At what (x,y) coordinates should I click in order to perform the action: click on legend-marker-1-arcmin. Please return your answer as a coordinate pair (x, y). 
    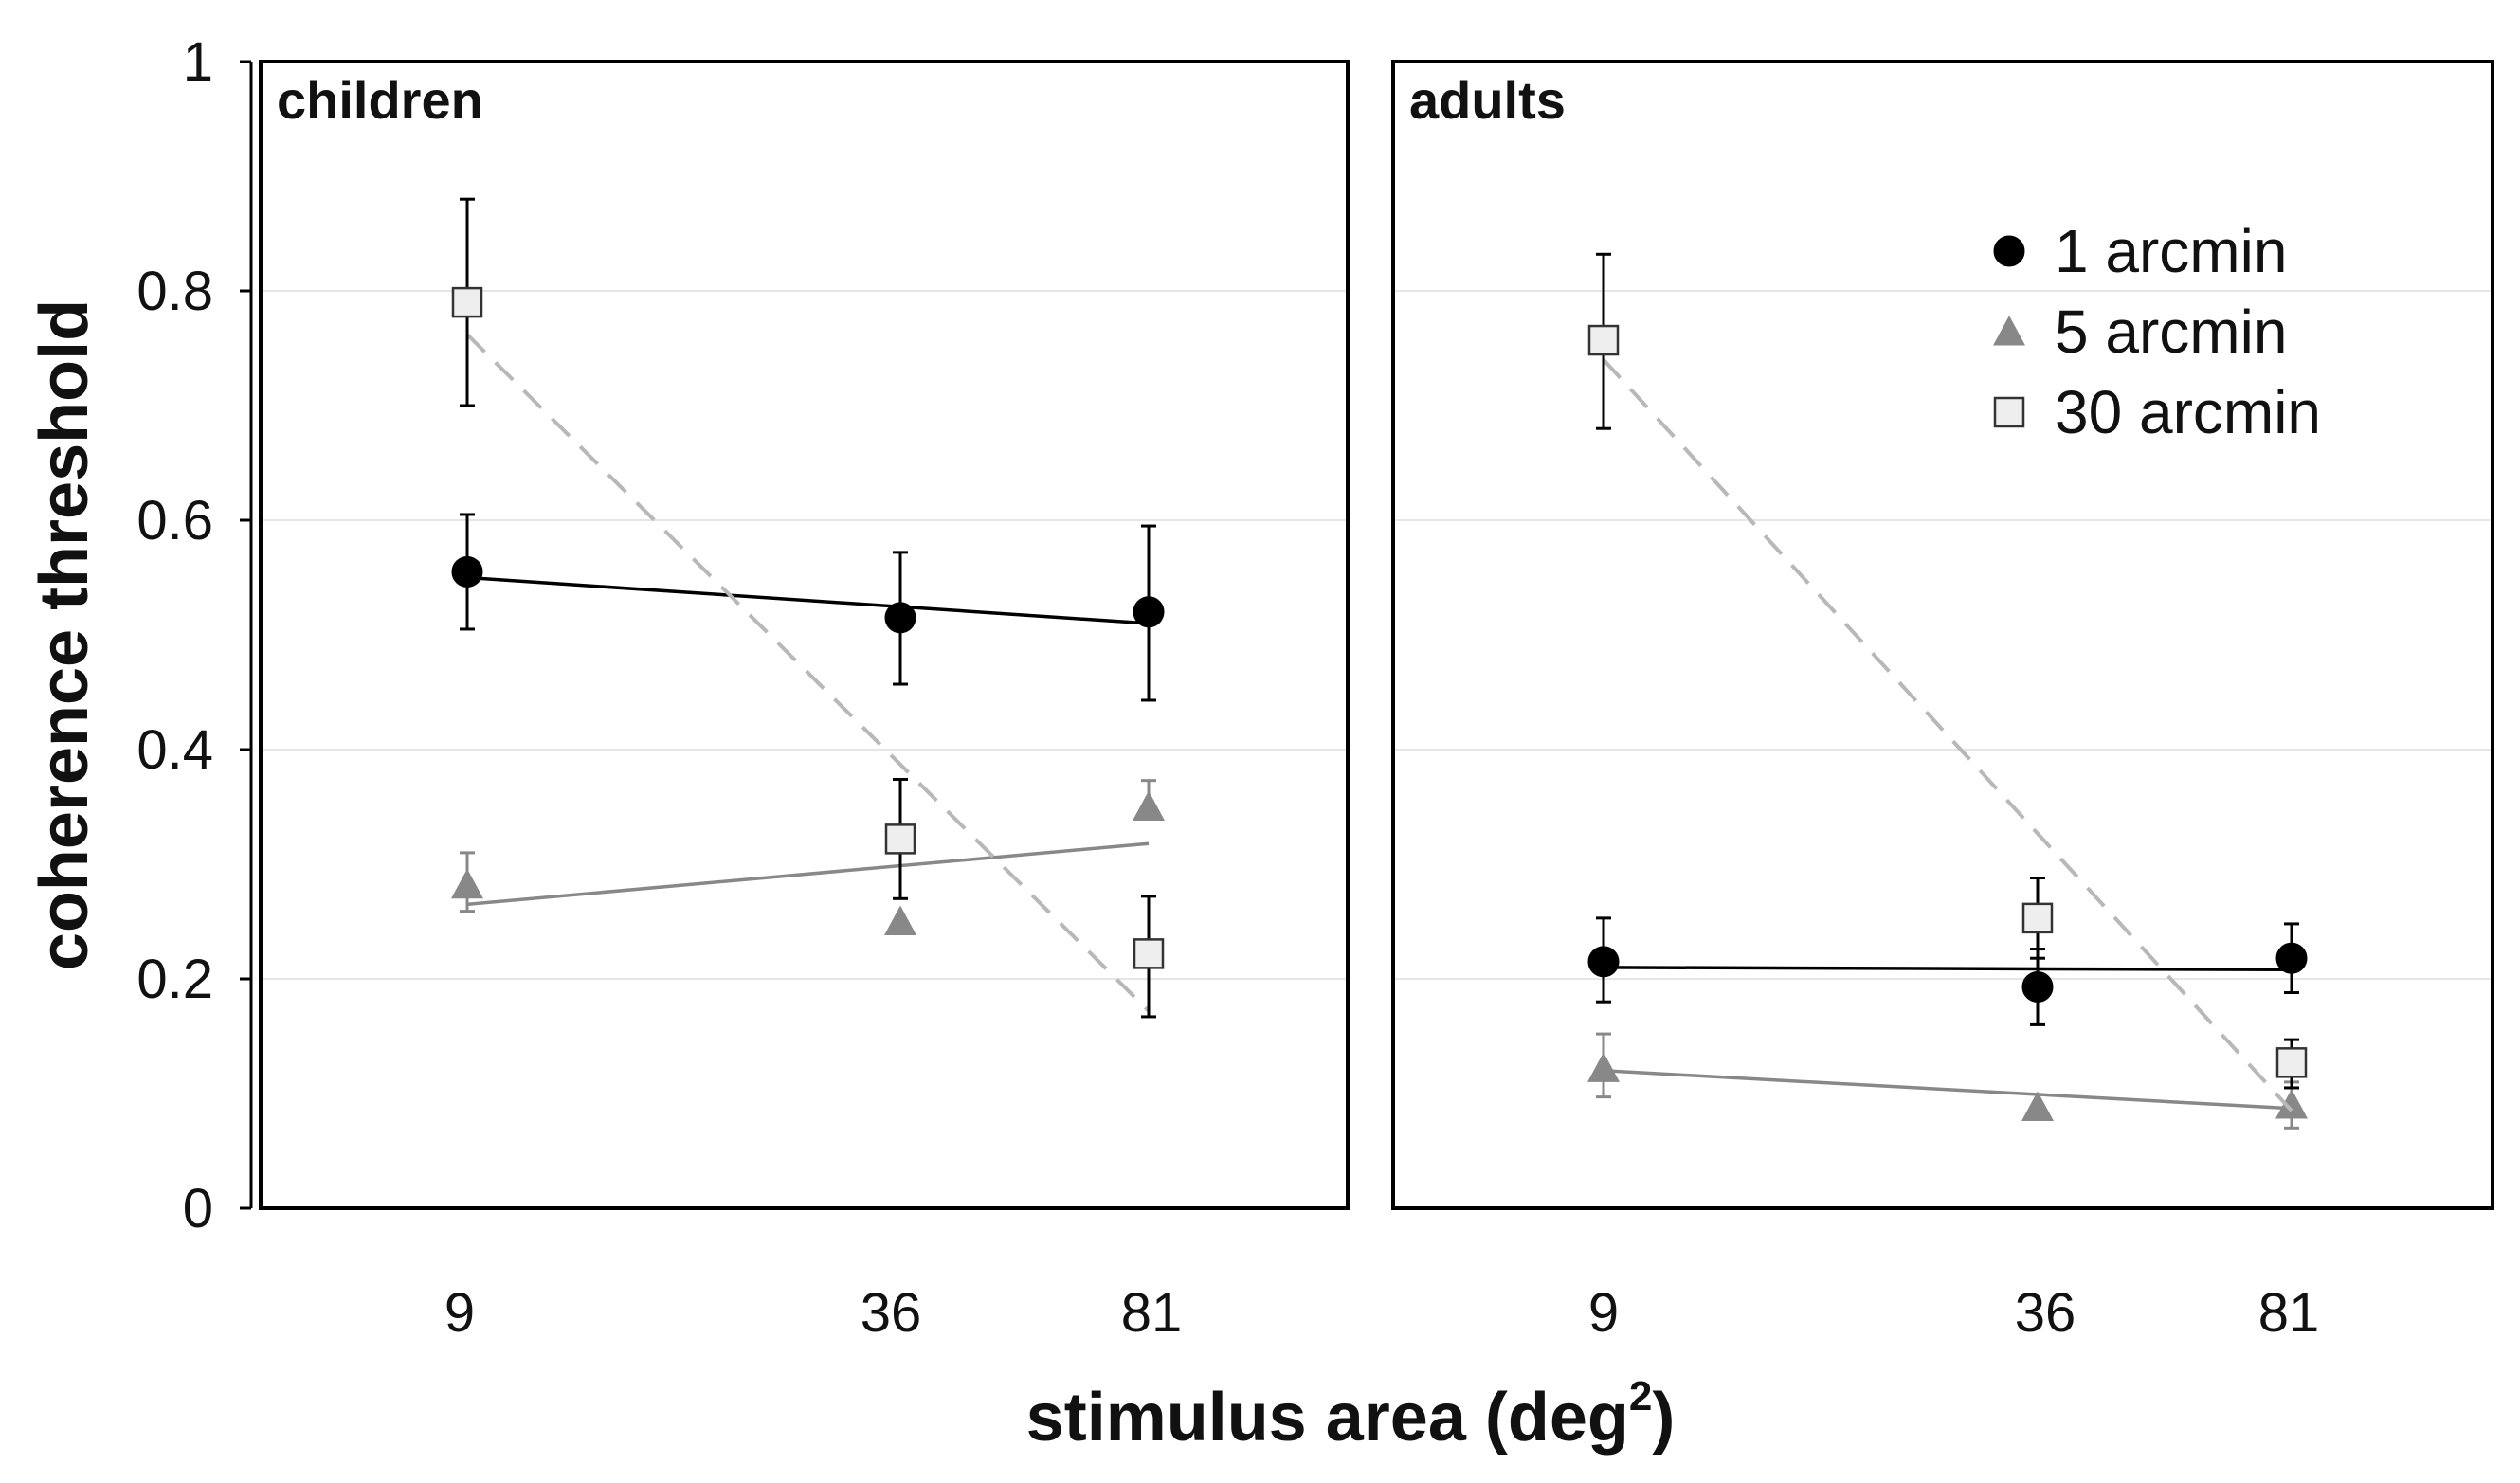
    Looking at the image, I should click on (2009, 251).